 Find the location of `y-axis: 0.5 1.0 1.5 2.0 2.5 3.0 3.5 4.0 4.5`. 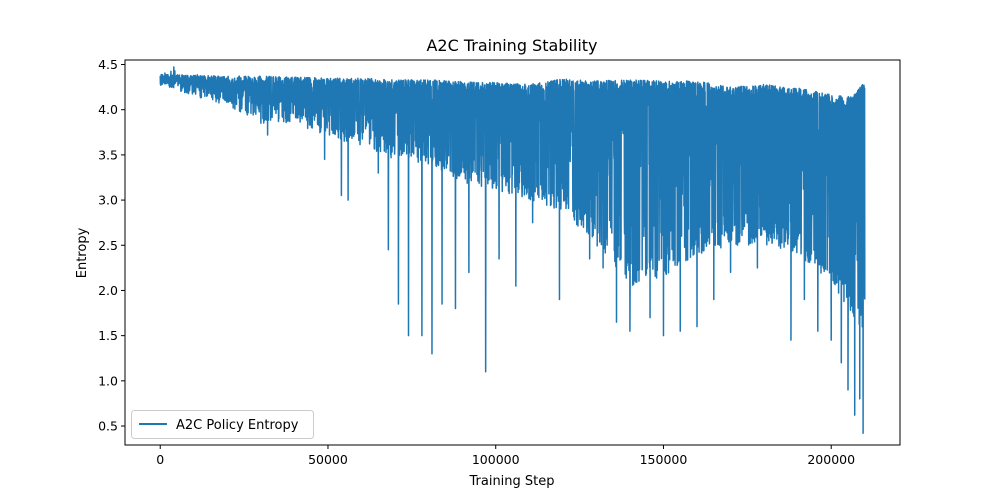

y-axis: 0.5 1.0 1.5 2.0 2.5 3.0 3.5 4.0 4.5 is located at coordinates (111, 245).